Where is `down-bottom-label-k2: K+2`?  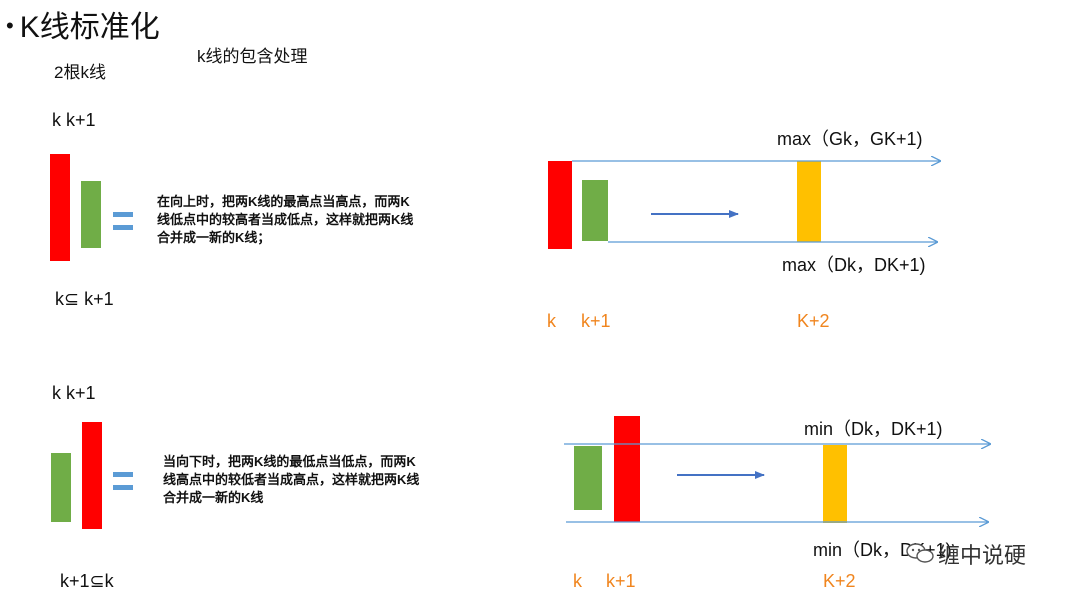
down-bottom-label-k2: K+2 is located at coordinates (839, 581).